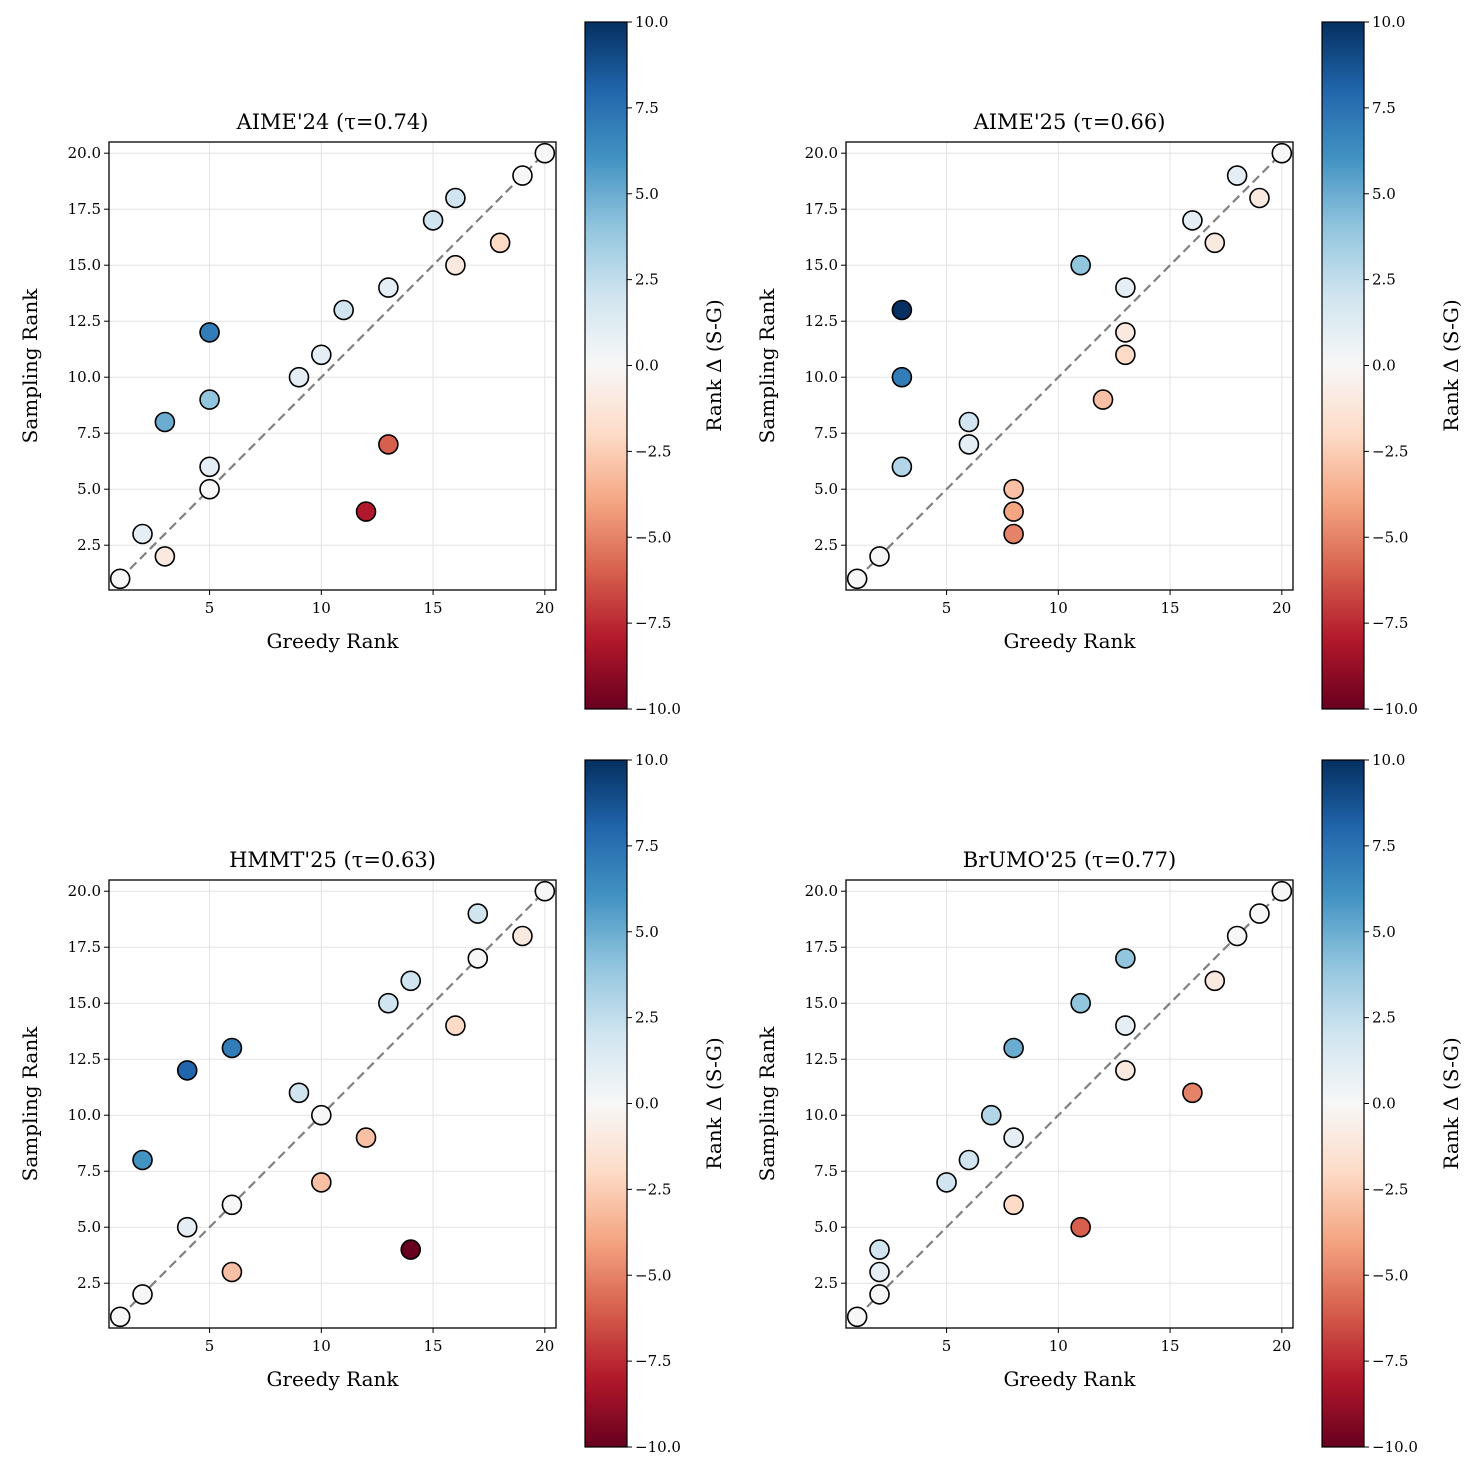 The image size is (1483, 1480). What do you see at coordinates (1058, 608) in the screenshot?
I see `x-tick-label: 10` at bounding box center [1058, 608].